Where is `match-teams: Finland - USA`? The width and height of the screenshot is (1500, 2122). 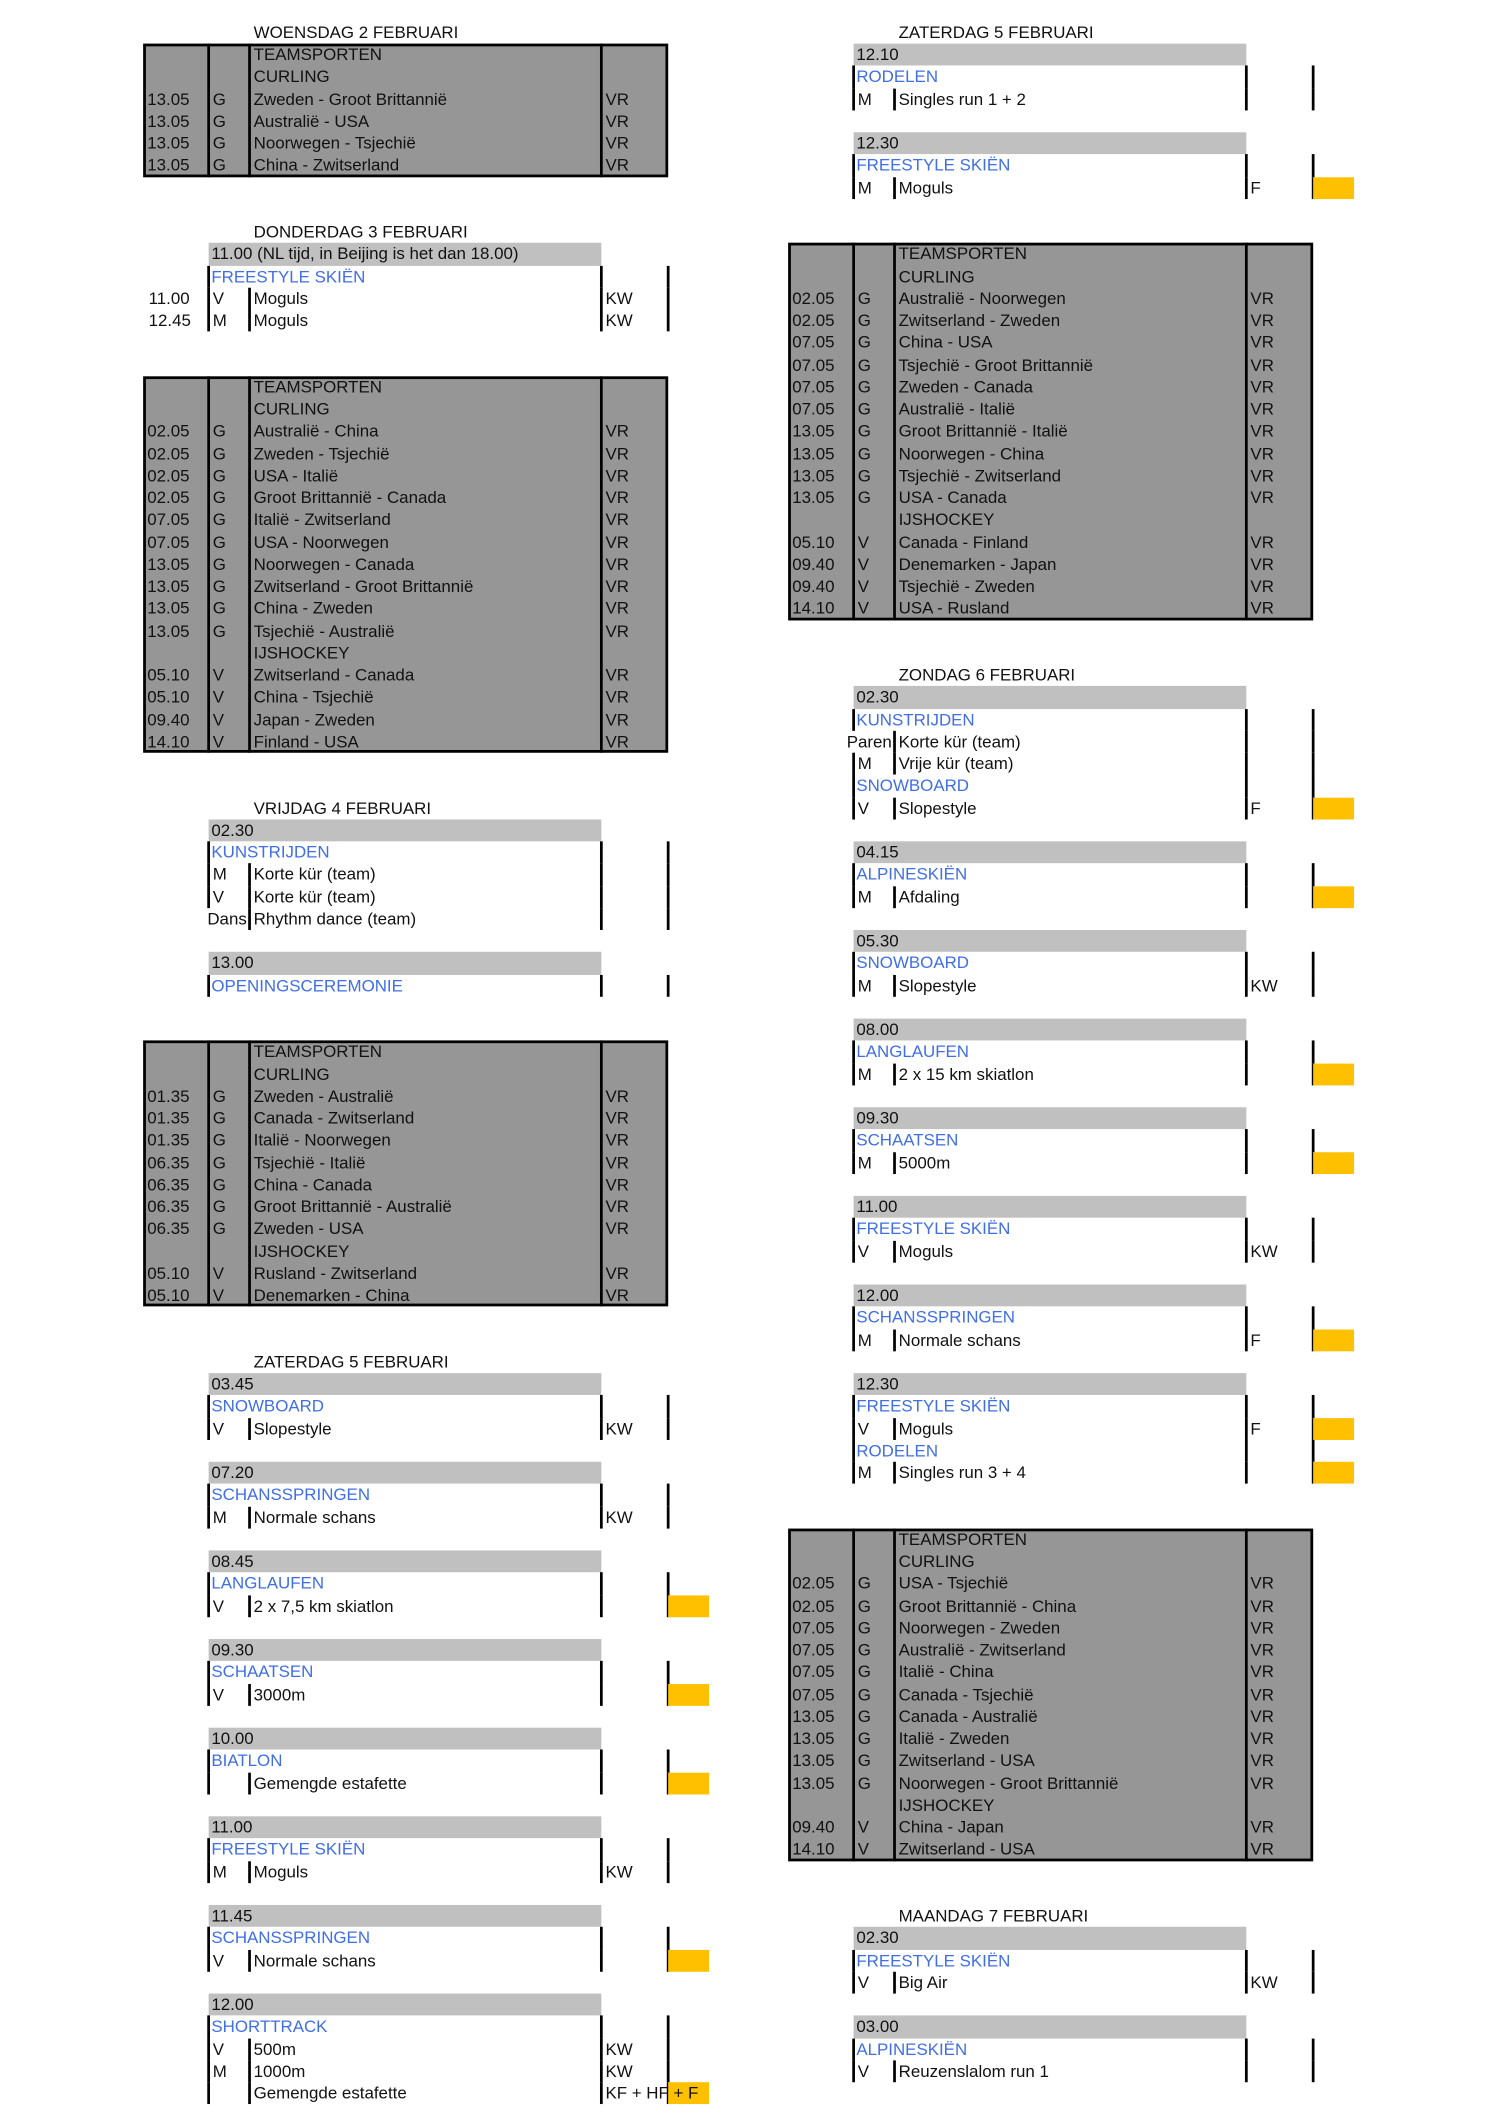
match-teams: Finland - USA is located at coordinates (306, 742).